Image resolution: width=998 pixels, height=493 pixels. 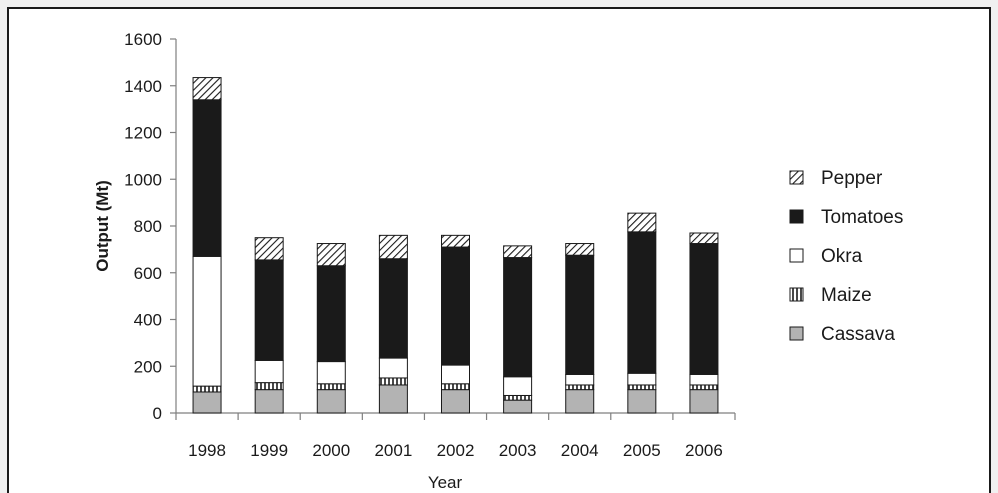 I want to click on x-tick-label: 2000, so click(x=331, y=450).